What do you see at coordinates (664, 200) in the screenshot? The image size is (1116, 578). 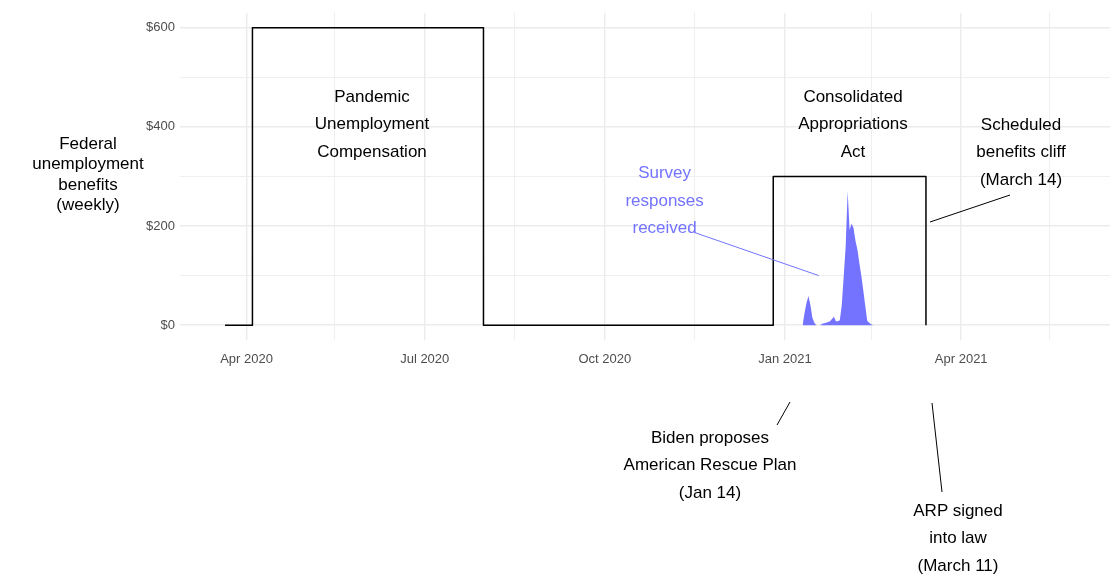 I see `text: Survey responses received` at bounding box center [664, 200].